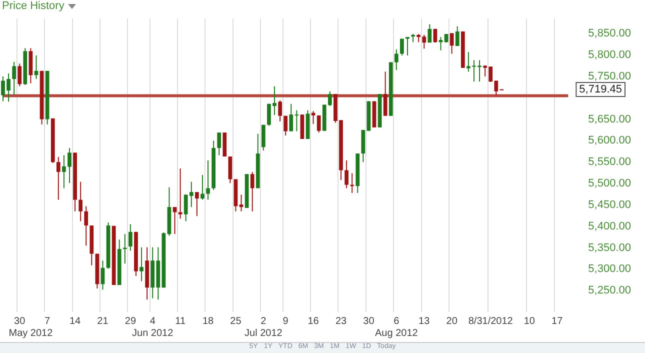 This screenshot has width=645, height=353. I want to click on x-tick-label: 13, so click(424, 321).